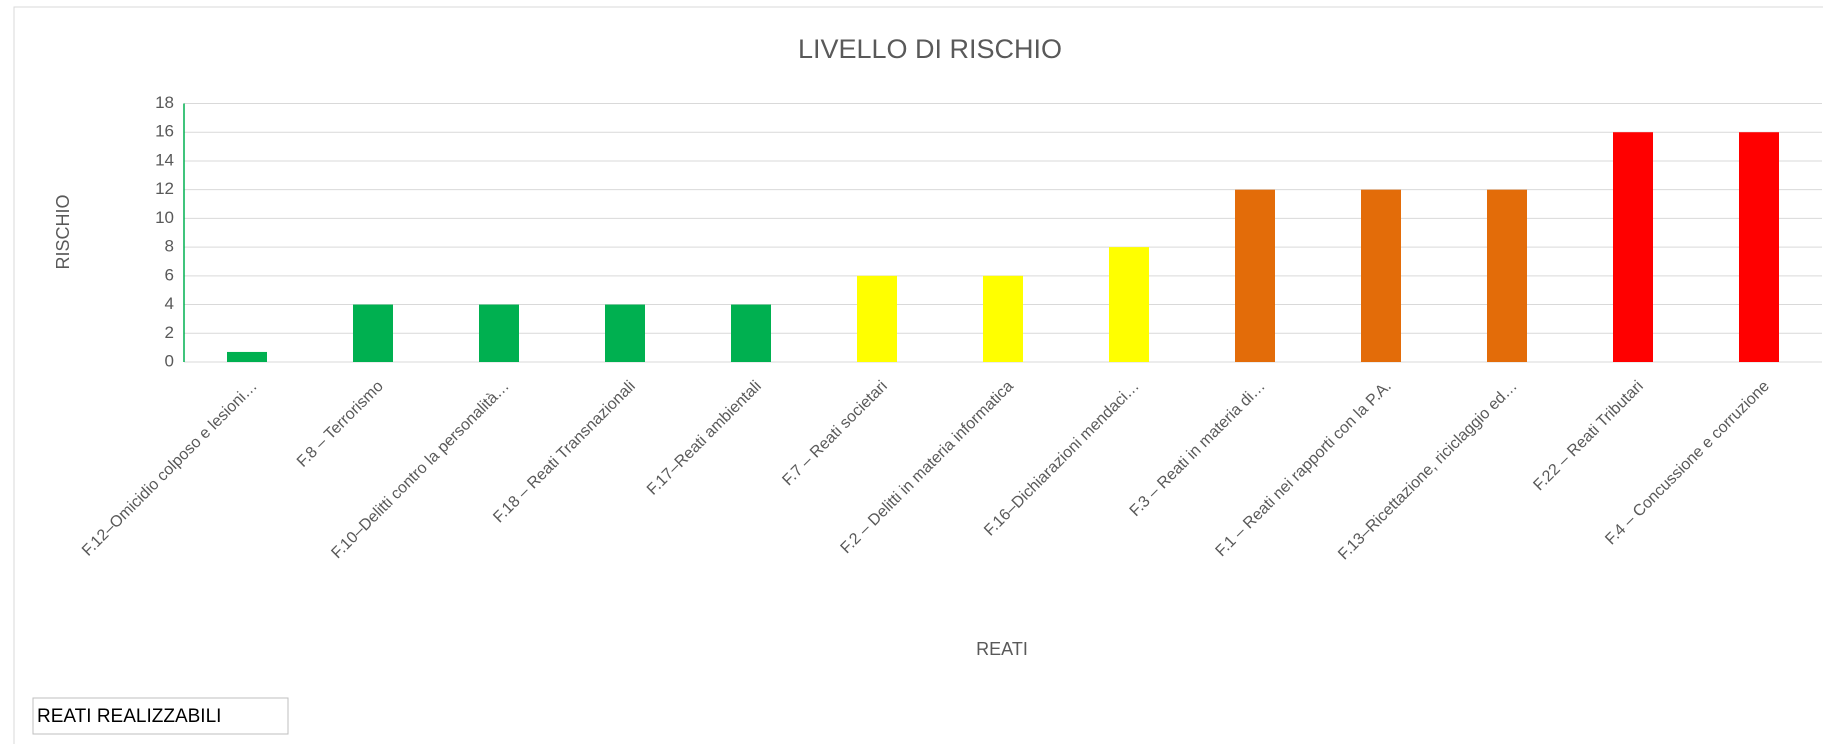  I want to click on y-tick-label: 16, so click(164, 131).